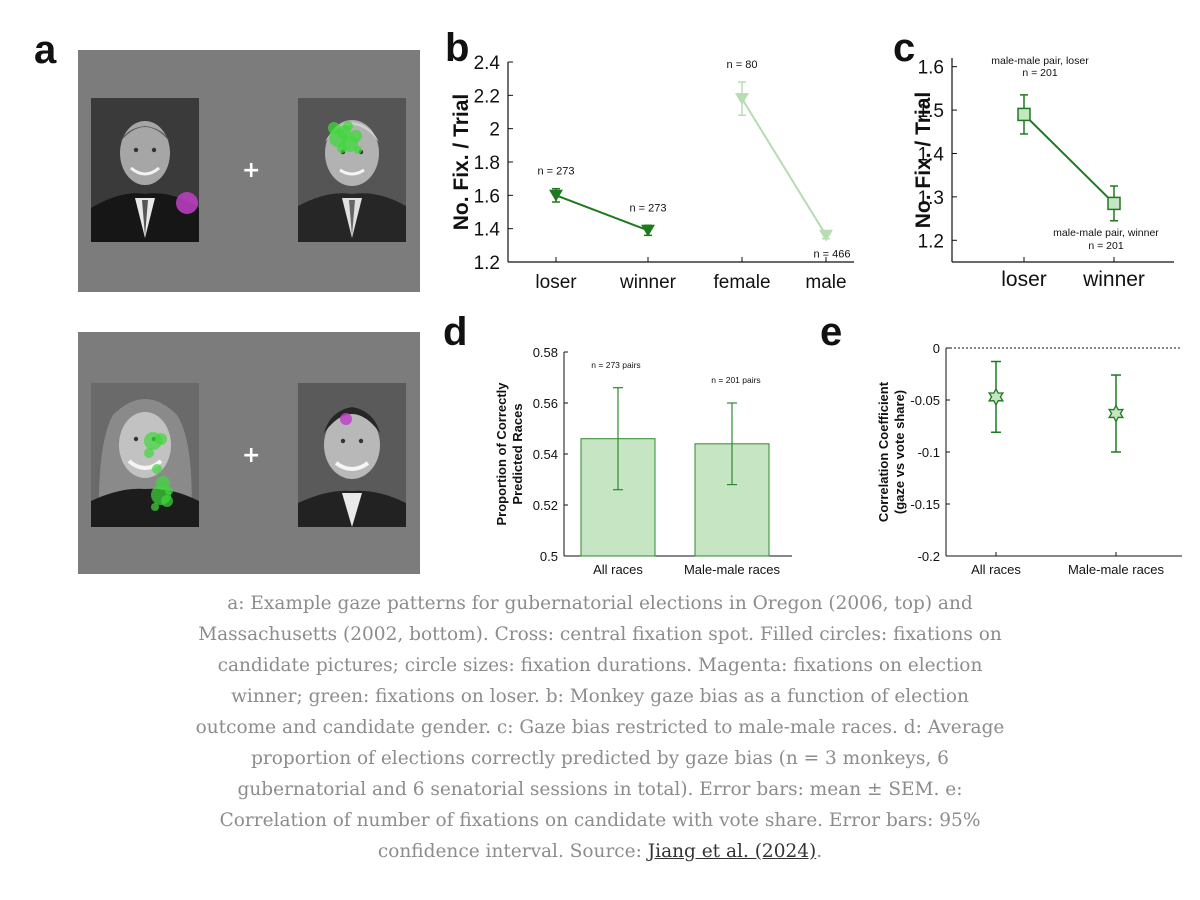  I want to click on d-annotation-0: n = 273 pairs, so click(615, 365).